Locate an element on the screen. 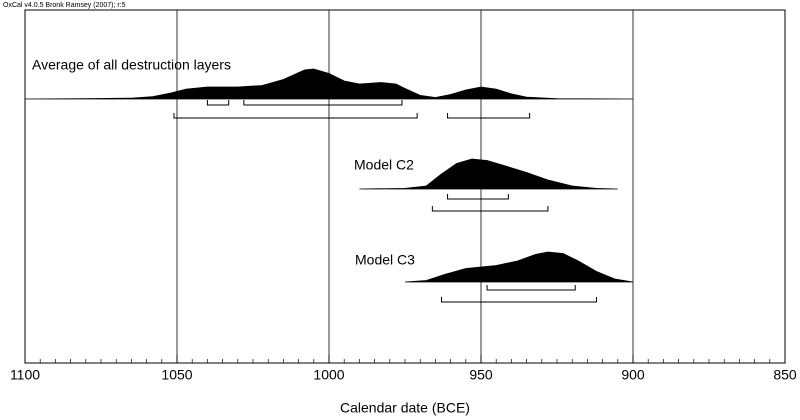 The height and width of the screenshot is (420, 800). series-label: Model C2 is located at coordinates (384, 165).